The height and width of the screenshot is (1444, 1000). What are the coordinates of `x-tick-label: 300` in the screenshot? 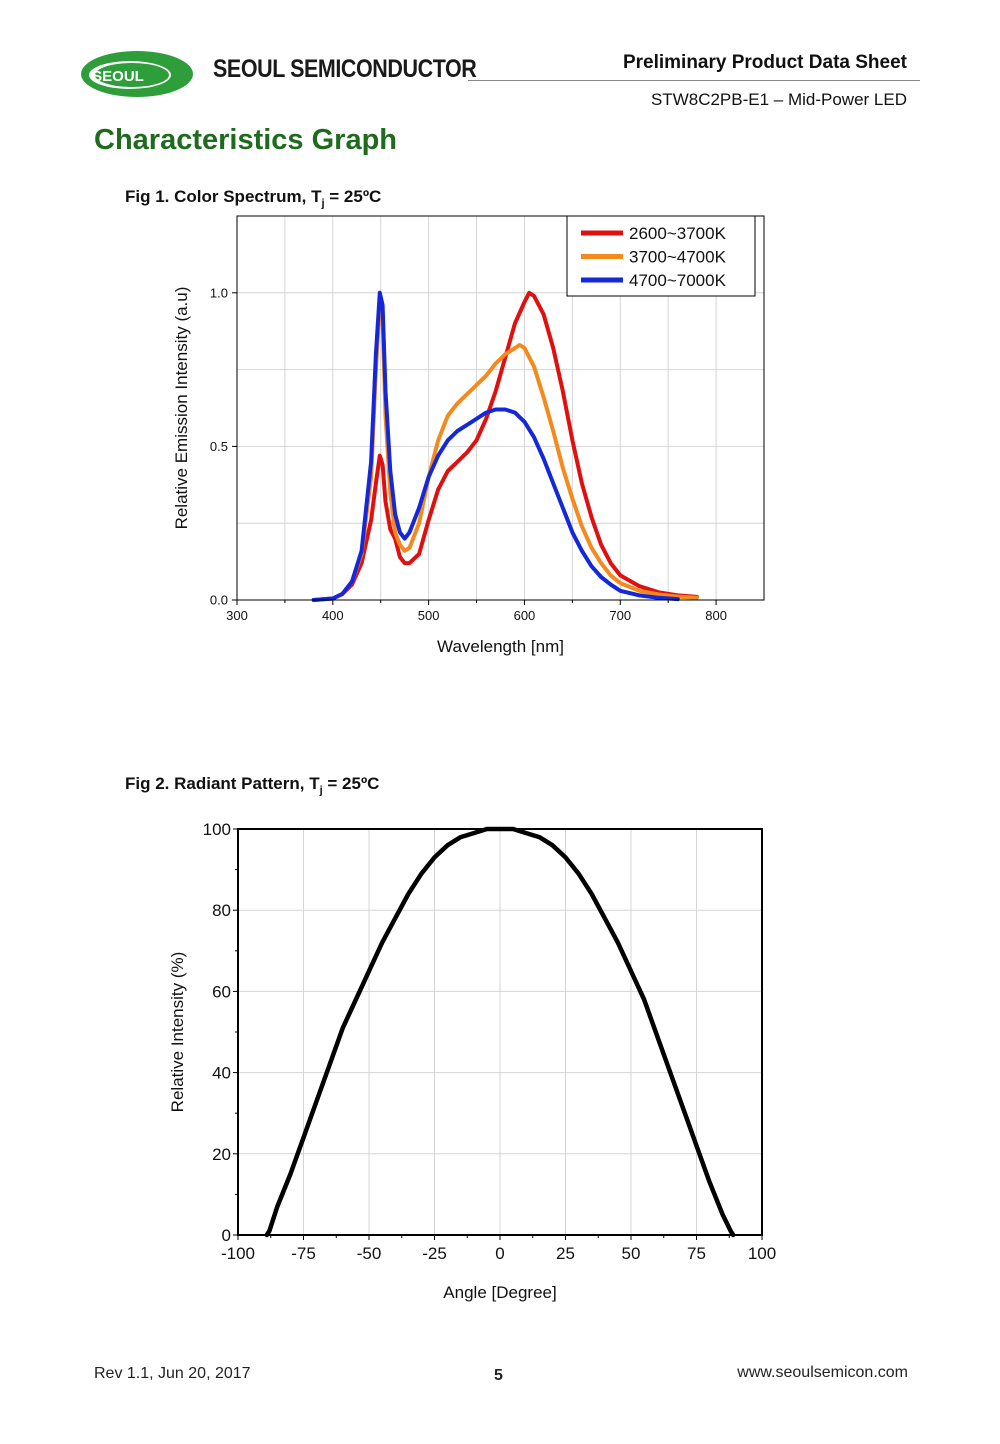 It's located at (237, 615).